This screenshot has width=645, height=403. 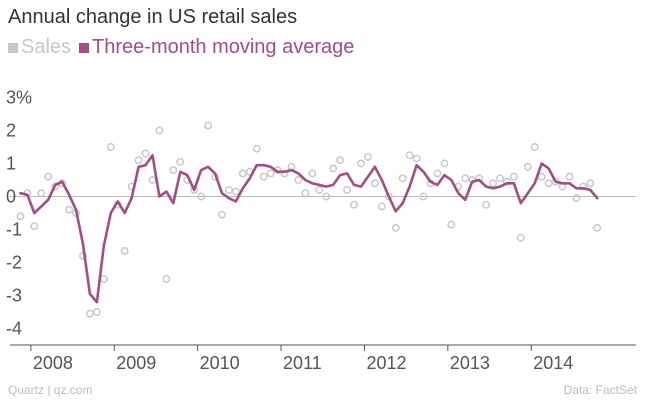 I want to click on x-tick-label: 2010, so click(x=220, y=363).